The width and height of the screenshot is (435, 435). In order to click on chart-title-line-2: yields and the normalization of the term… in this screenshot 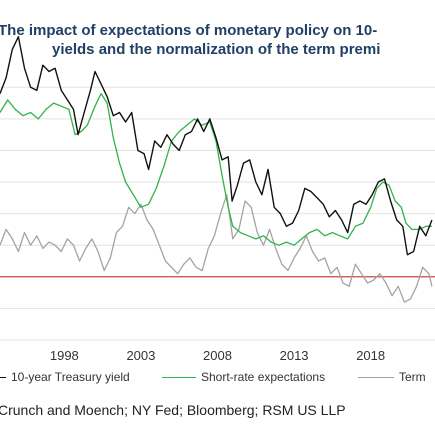, I will do `click(216, 49)`.